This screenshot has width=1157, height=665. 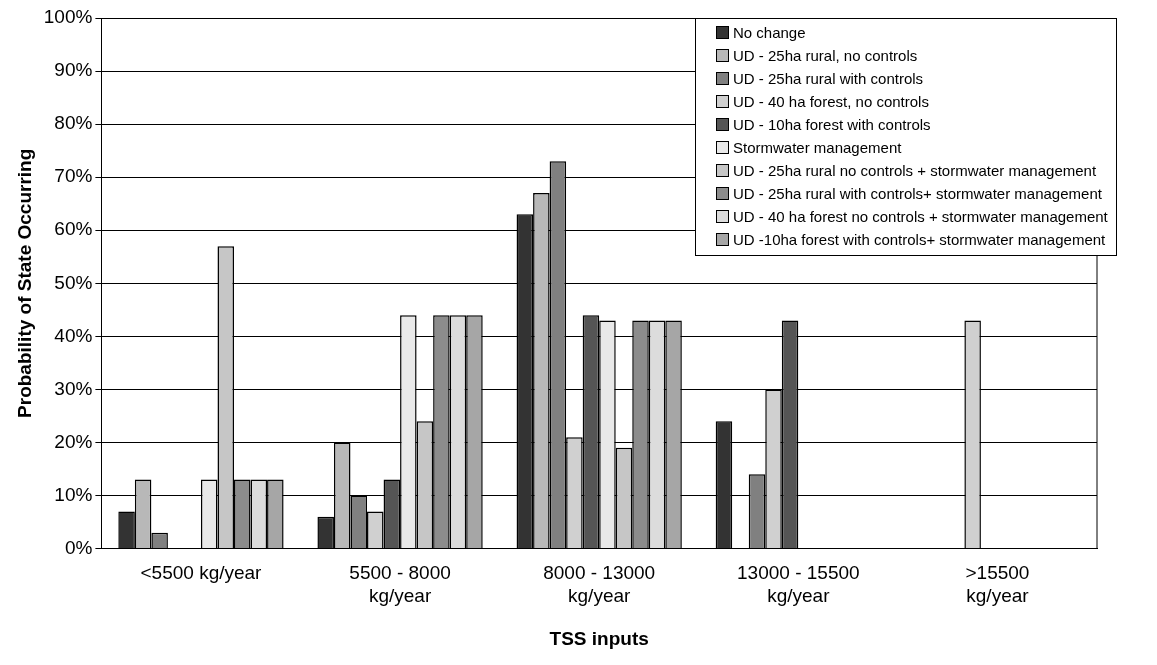 What do you see at coordinates (78, 547) in the screenshot?
I see `y-tick-label: 0%` at bounding box center [78, 547].